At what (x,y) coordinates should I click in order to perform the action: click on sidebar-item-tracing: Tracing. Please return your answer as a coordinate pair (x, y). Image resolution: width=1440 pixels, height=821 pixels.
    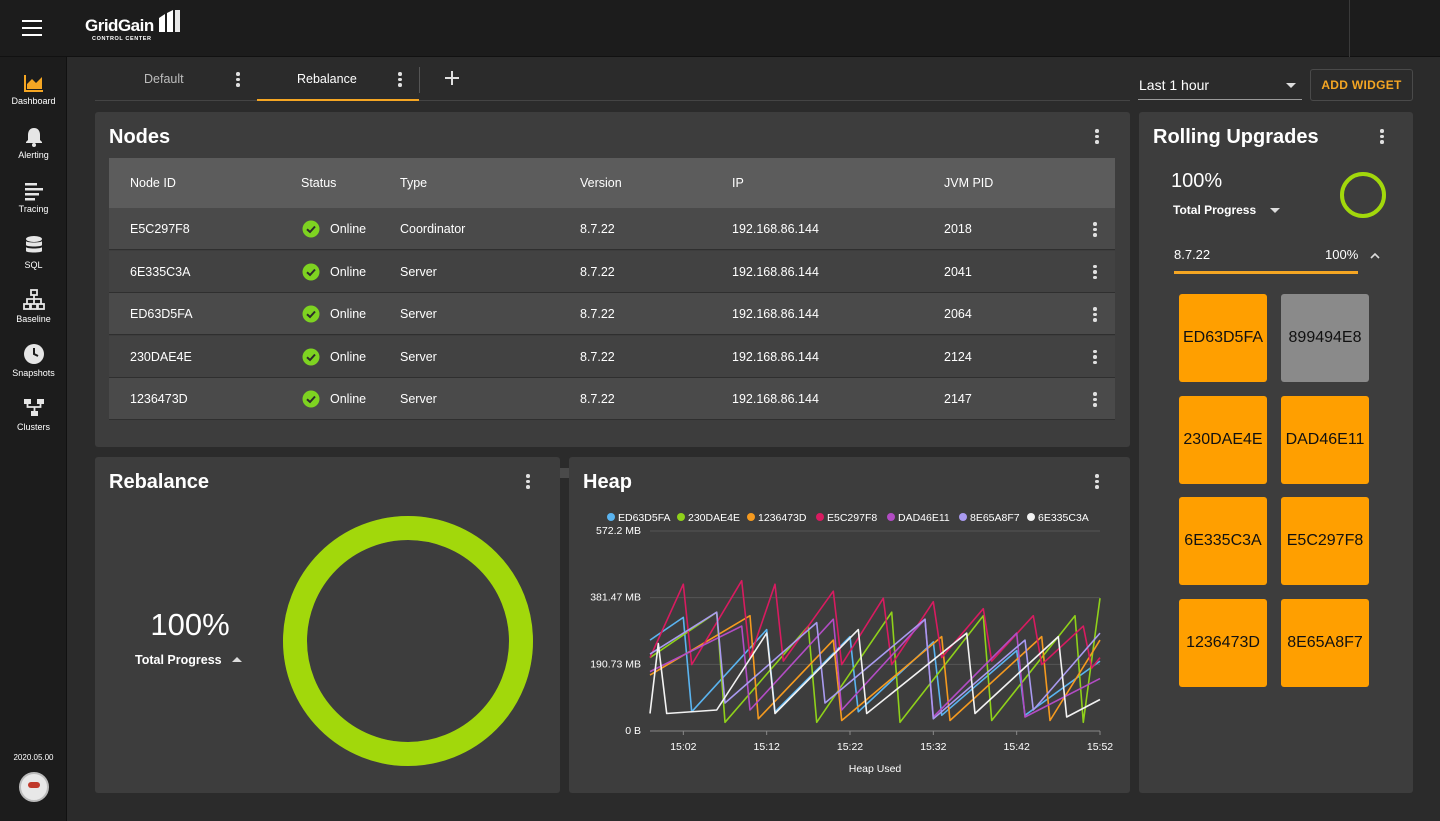
    Looking at the image, I should click on (33, 206).